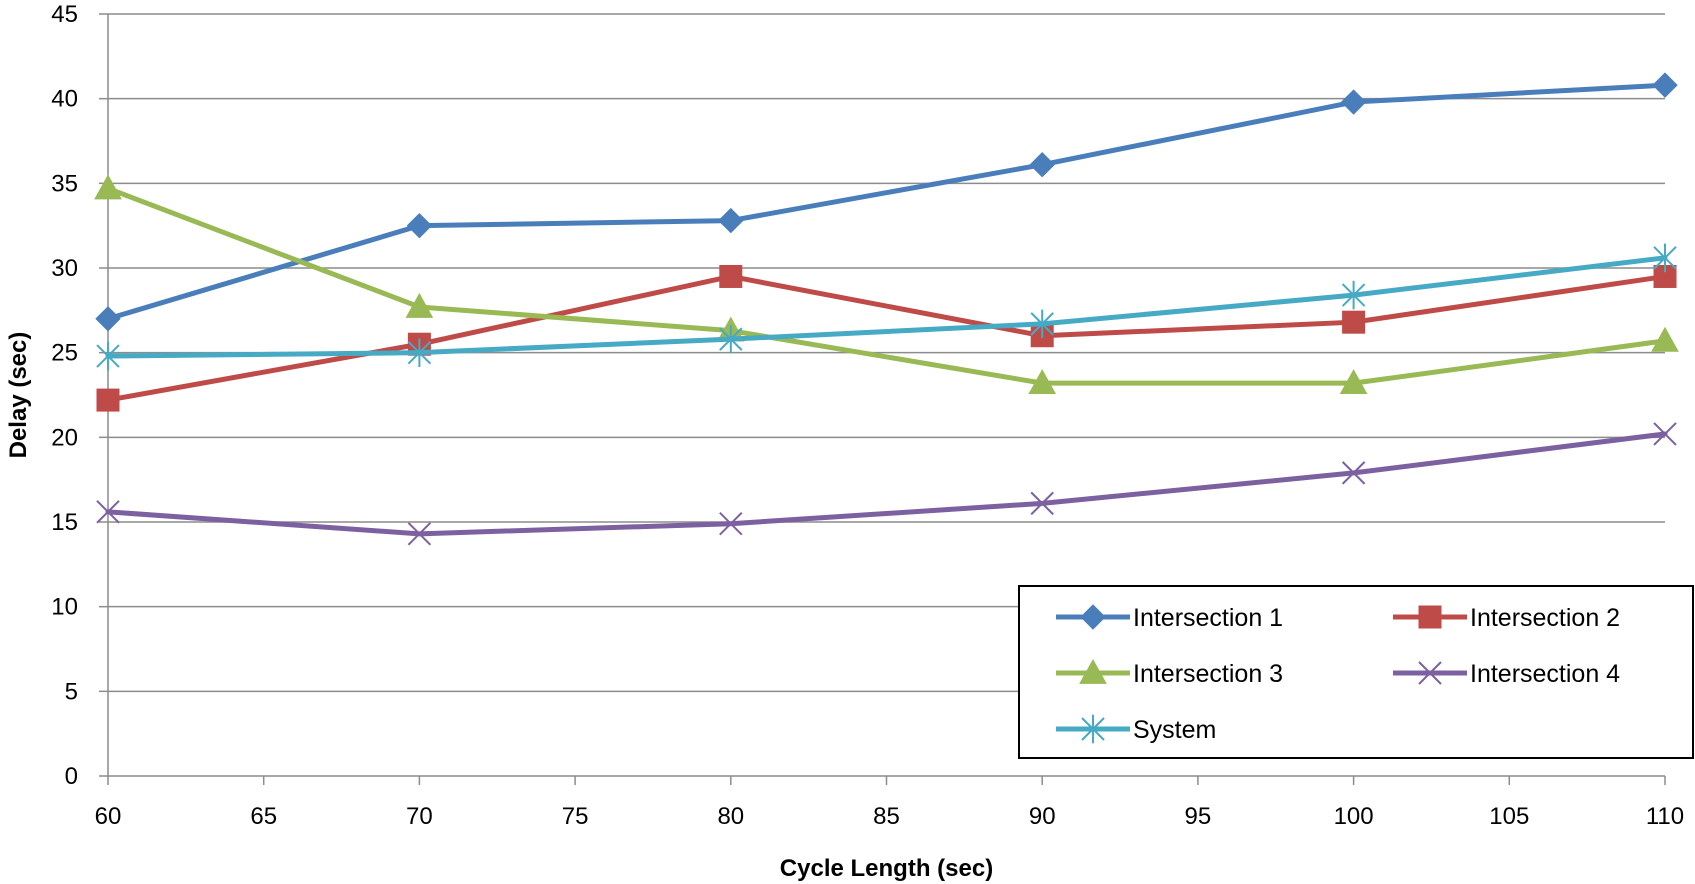 This screenshot has height=884, width=1695. What do you see at coordinates (64, 437) in the screenshot?
I see `y-tick-label: 20` at bounding box center [64, 437].